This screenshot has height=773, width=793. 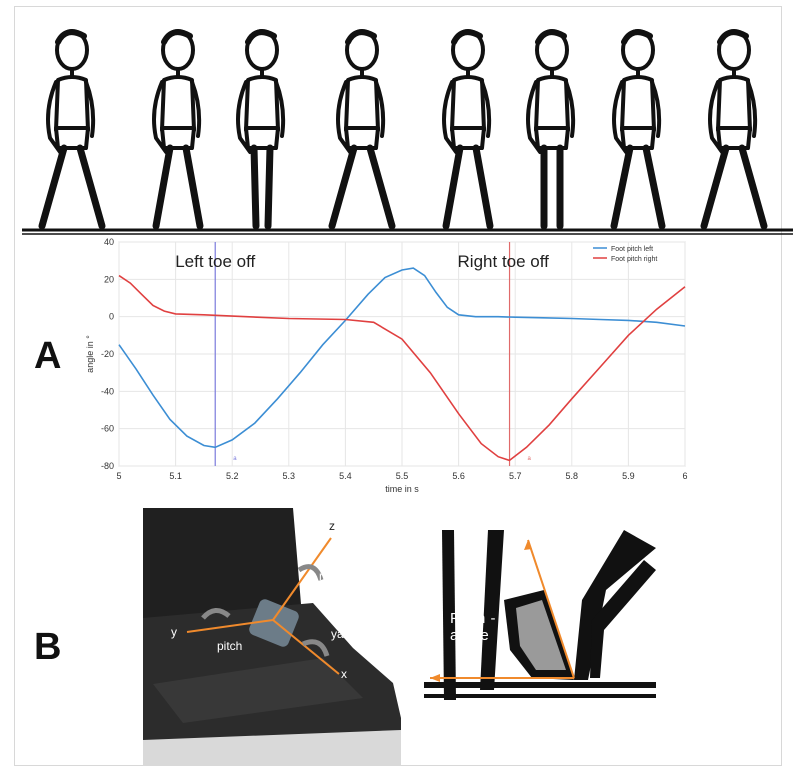 What do you see at coordinates (111, 317) in the screenshot?
I see `y-tick-label: 0` at bounding box center [111, 317].